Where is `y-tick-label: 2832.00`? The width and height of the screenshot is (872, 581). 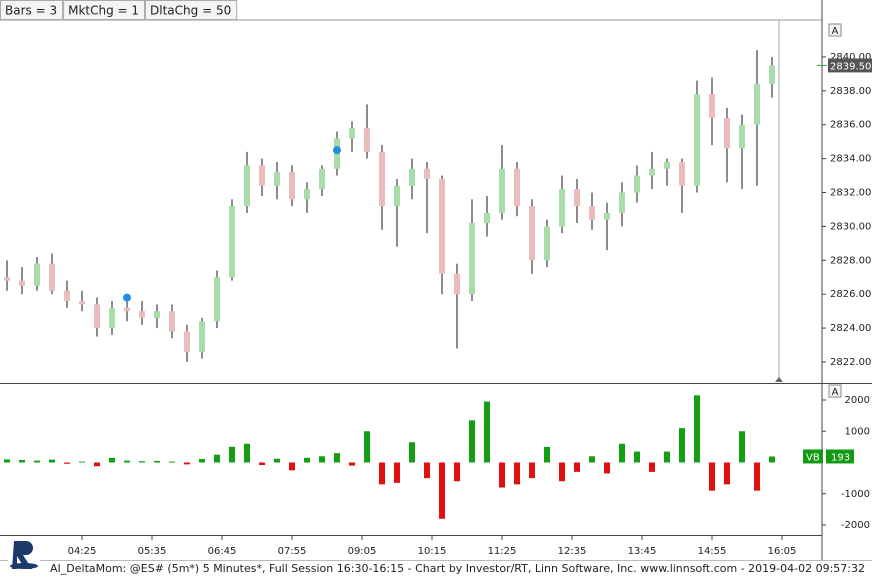 y-tick-label: 2832.00 is located at coordinates (850, 193).